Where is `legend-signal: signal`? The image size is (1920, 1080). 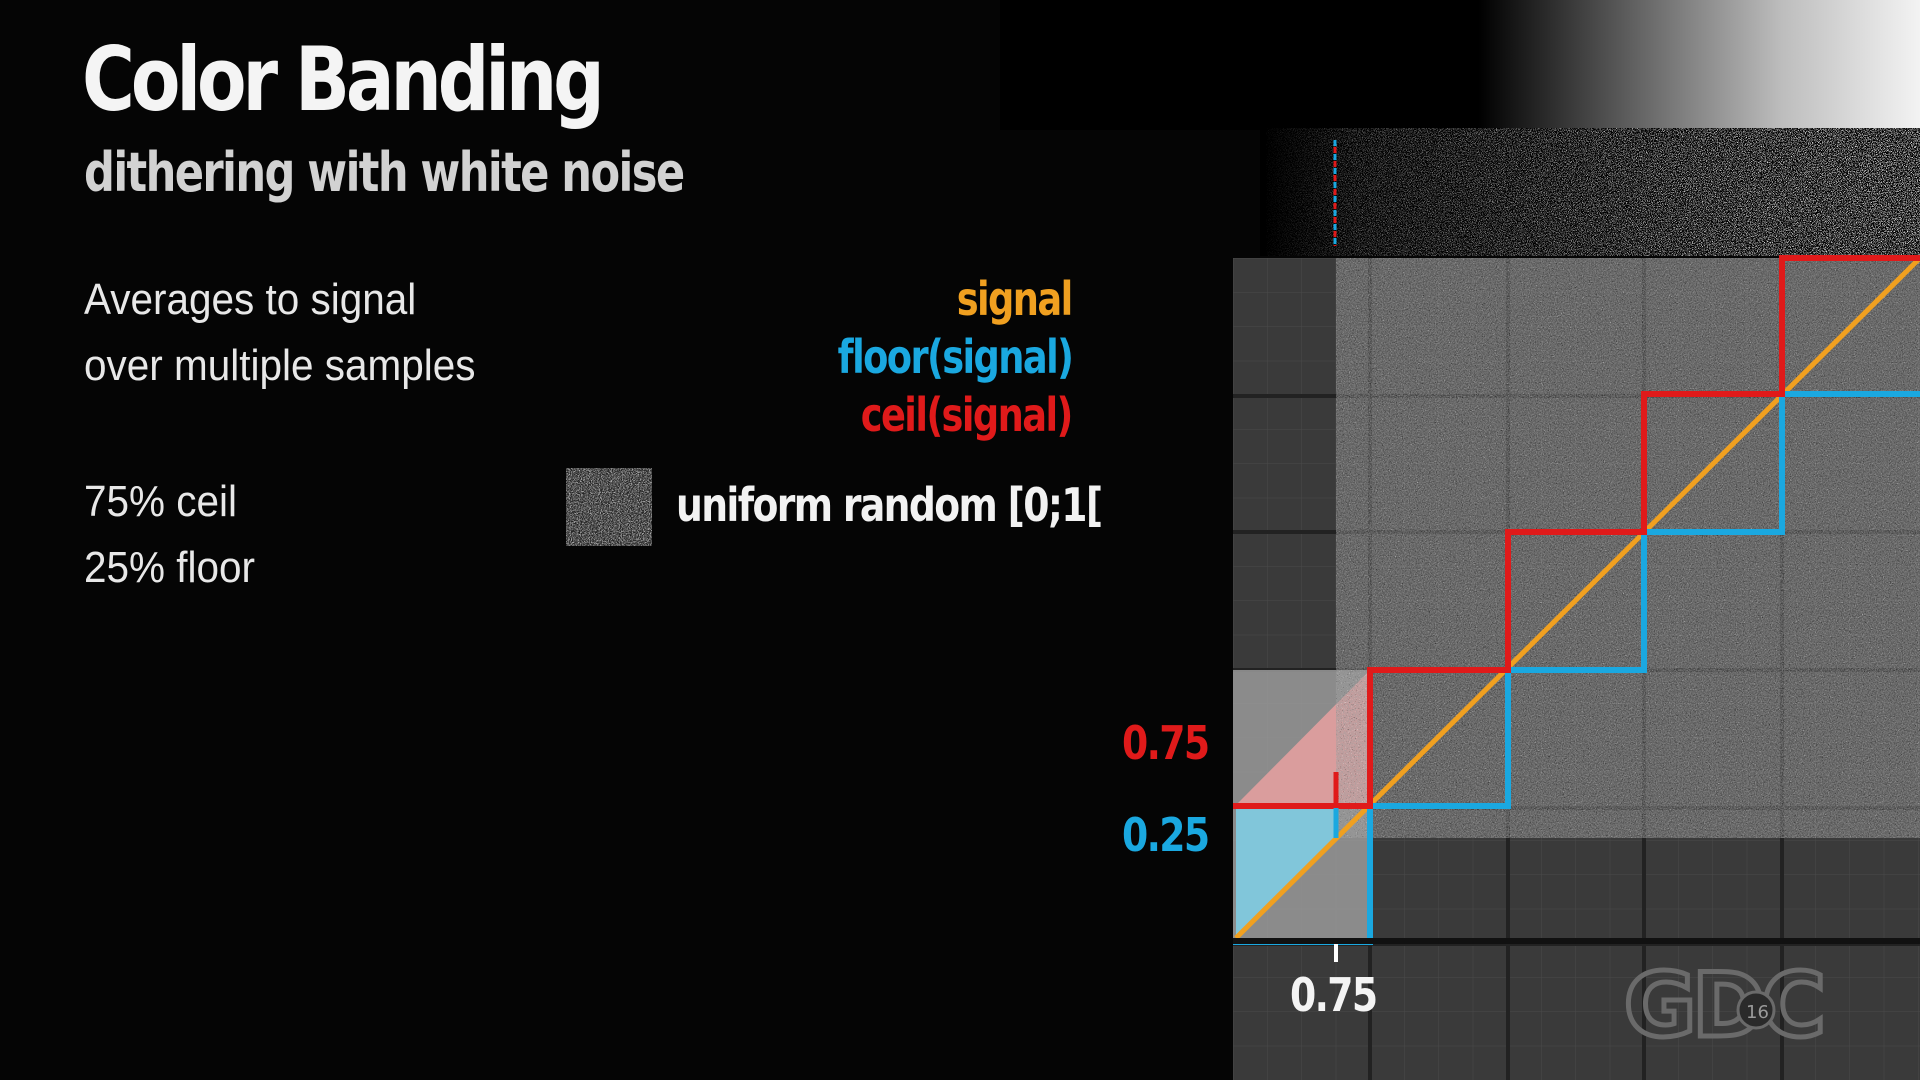 legend-signal: signal is located at coordinates (1015, 299).